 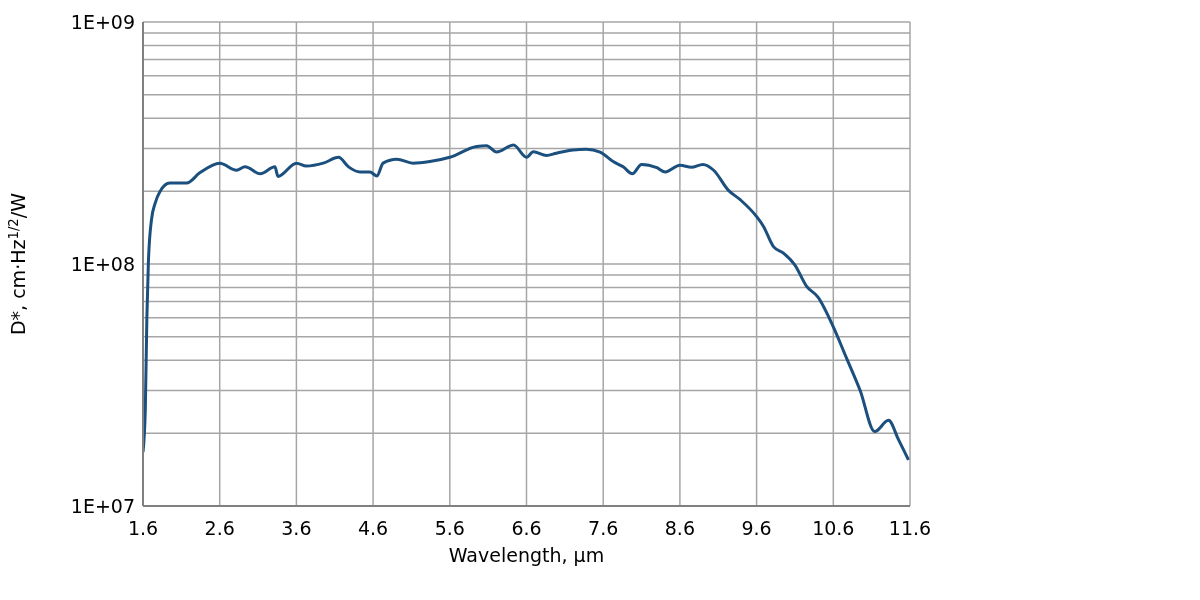 I want to click on x-tick-label: 5.6, so click(x=449, y=528).